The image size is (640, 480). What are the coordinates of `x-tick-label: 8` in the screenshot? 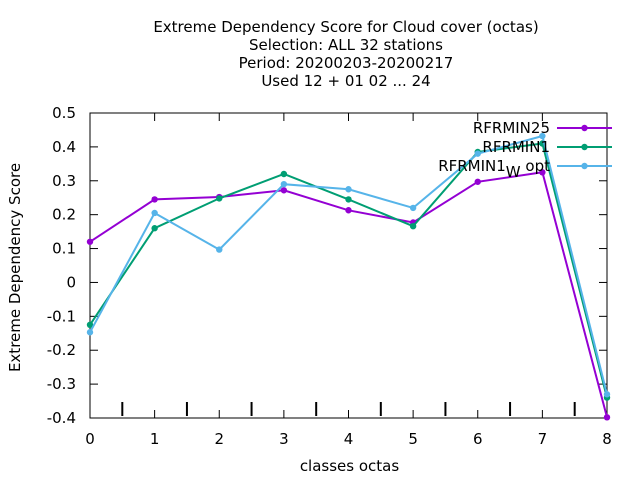 It's located at (607, 439).